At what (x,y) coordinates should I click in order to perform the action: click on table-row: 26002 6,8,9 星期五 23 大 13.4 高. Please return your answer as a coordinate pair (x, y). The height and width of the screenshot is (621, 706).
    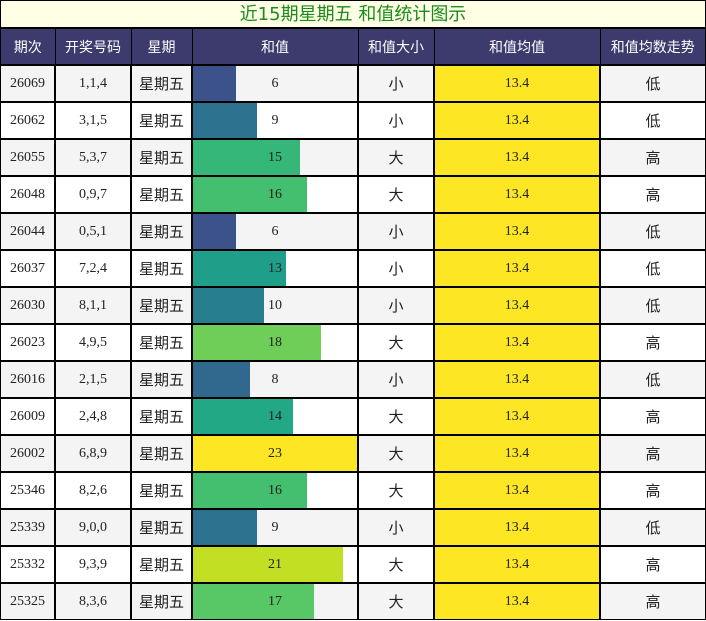
    Looking at the image, I should click on (353, 454).